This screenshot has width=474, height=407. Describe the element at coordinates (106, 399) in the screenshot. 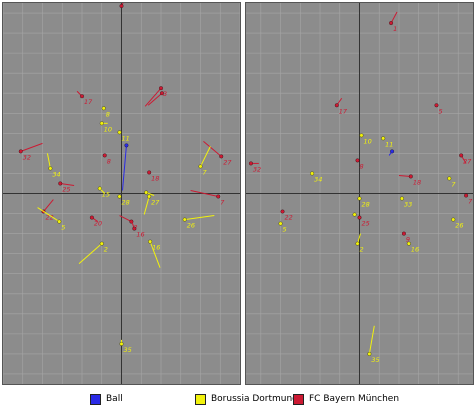

I see `legend-item-ball: Ball` at that location.